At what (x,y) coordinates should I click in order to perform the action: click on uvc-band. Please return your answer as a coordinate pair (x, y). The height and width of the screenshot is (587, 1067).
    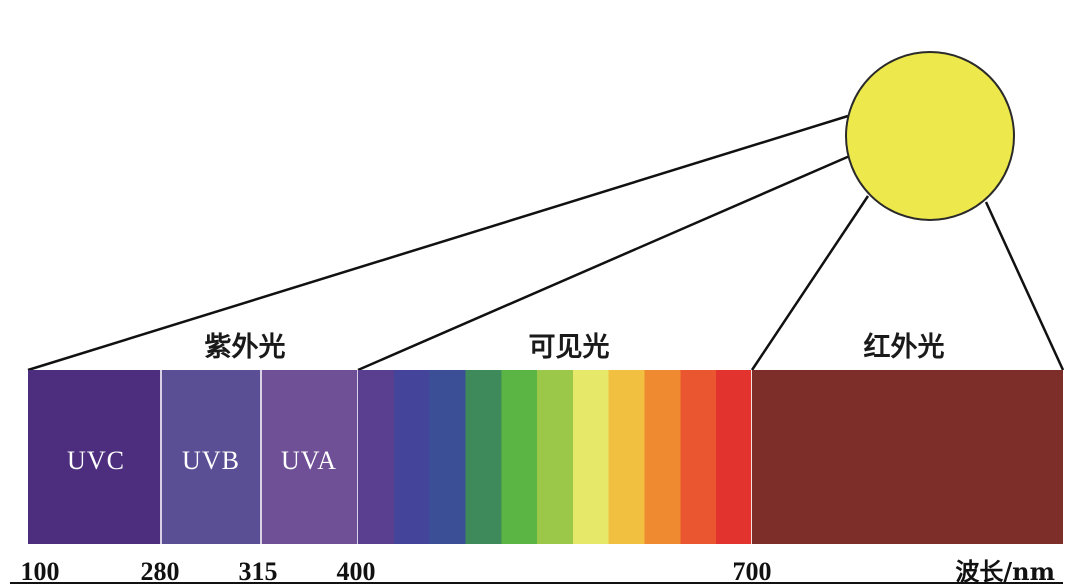
    Looking at the image, I should click on (94, 457).